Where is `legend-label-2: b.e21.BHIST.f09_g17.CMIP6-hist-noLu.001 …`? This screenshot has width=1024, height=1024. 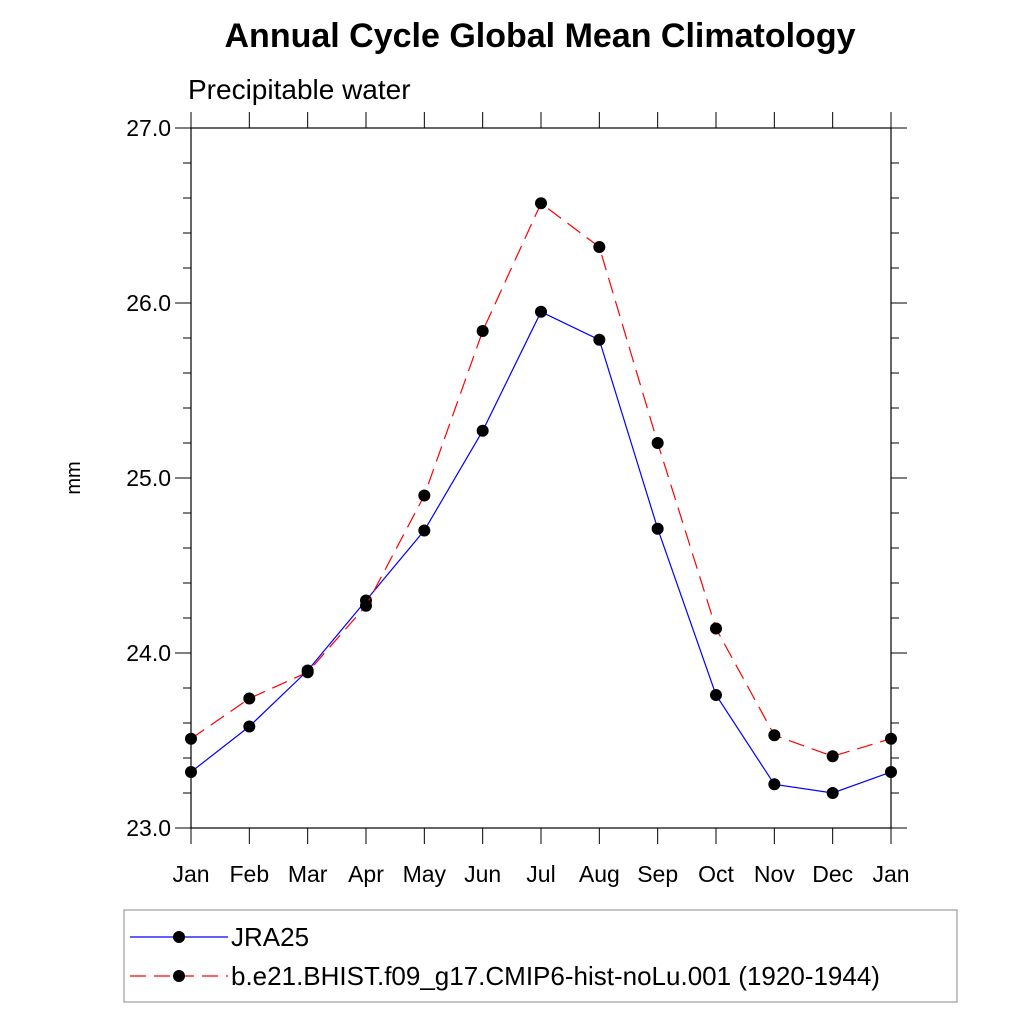
legend-label-2: b.e21.BHIST.f09_g17.CMIP6-hist-noLu.001 … is located at coordinates (555, 976).